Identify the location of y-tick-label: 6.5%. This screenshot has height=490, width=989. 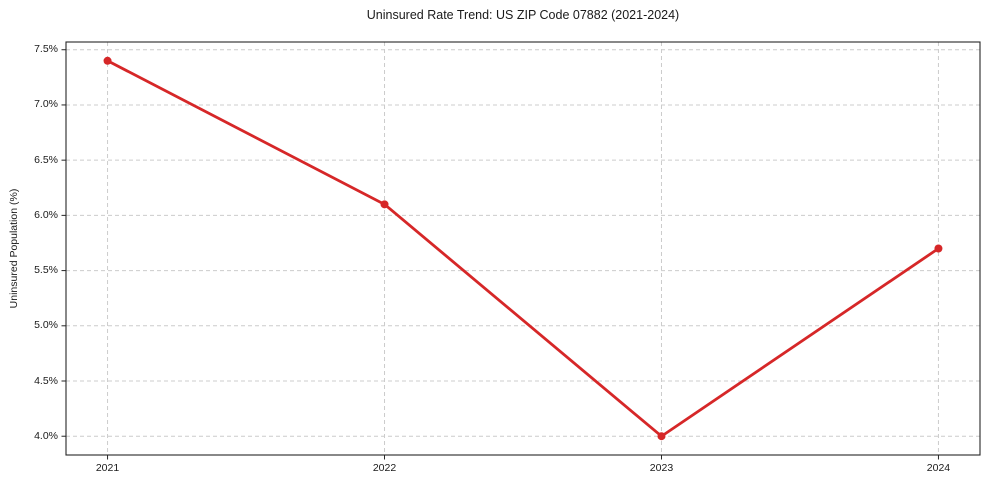
(46, 159).